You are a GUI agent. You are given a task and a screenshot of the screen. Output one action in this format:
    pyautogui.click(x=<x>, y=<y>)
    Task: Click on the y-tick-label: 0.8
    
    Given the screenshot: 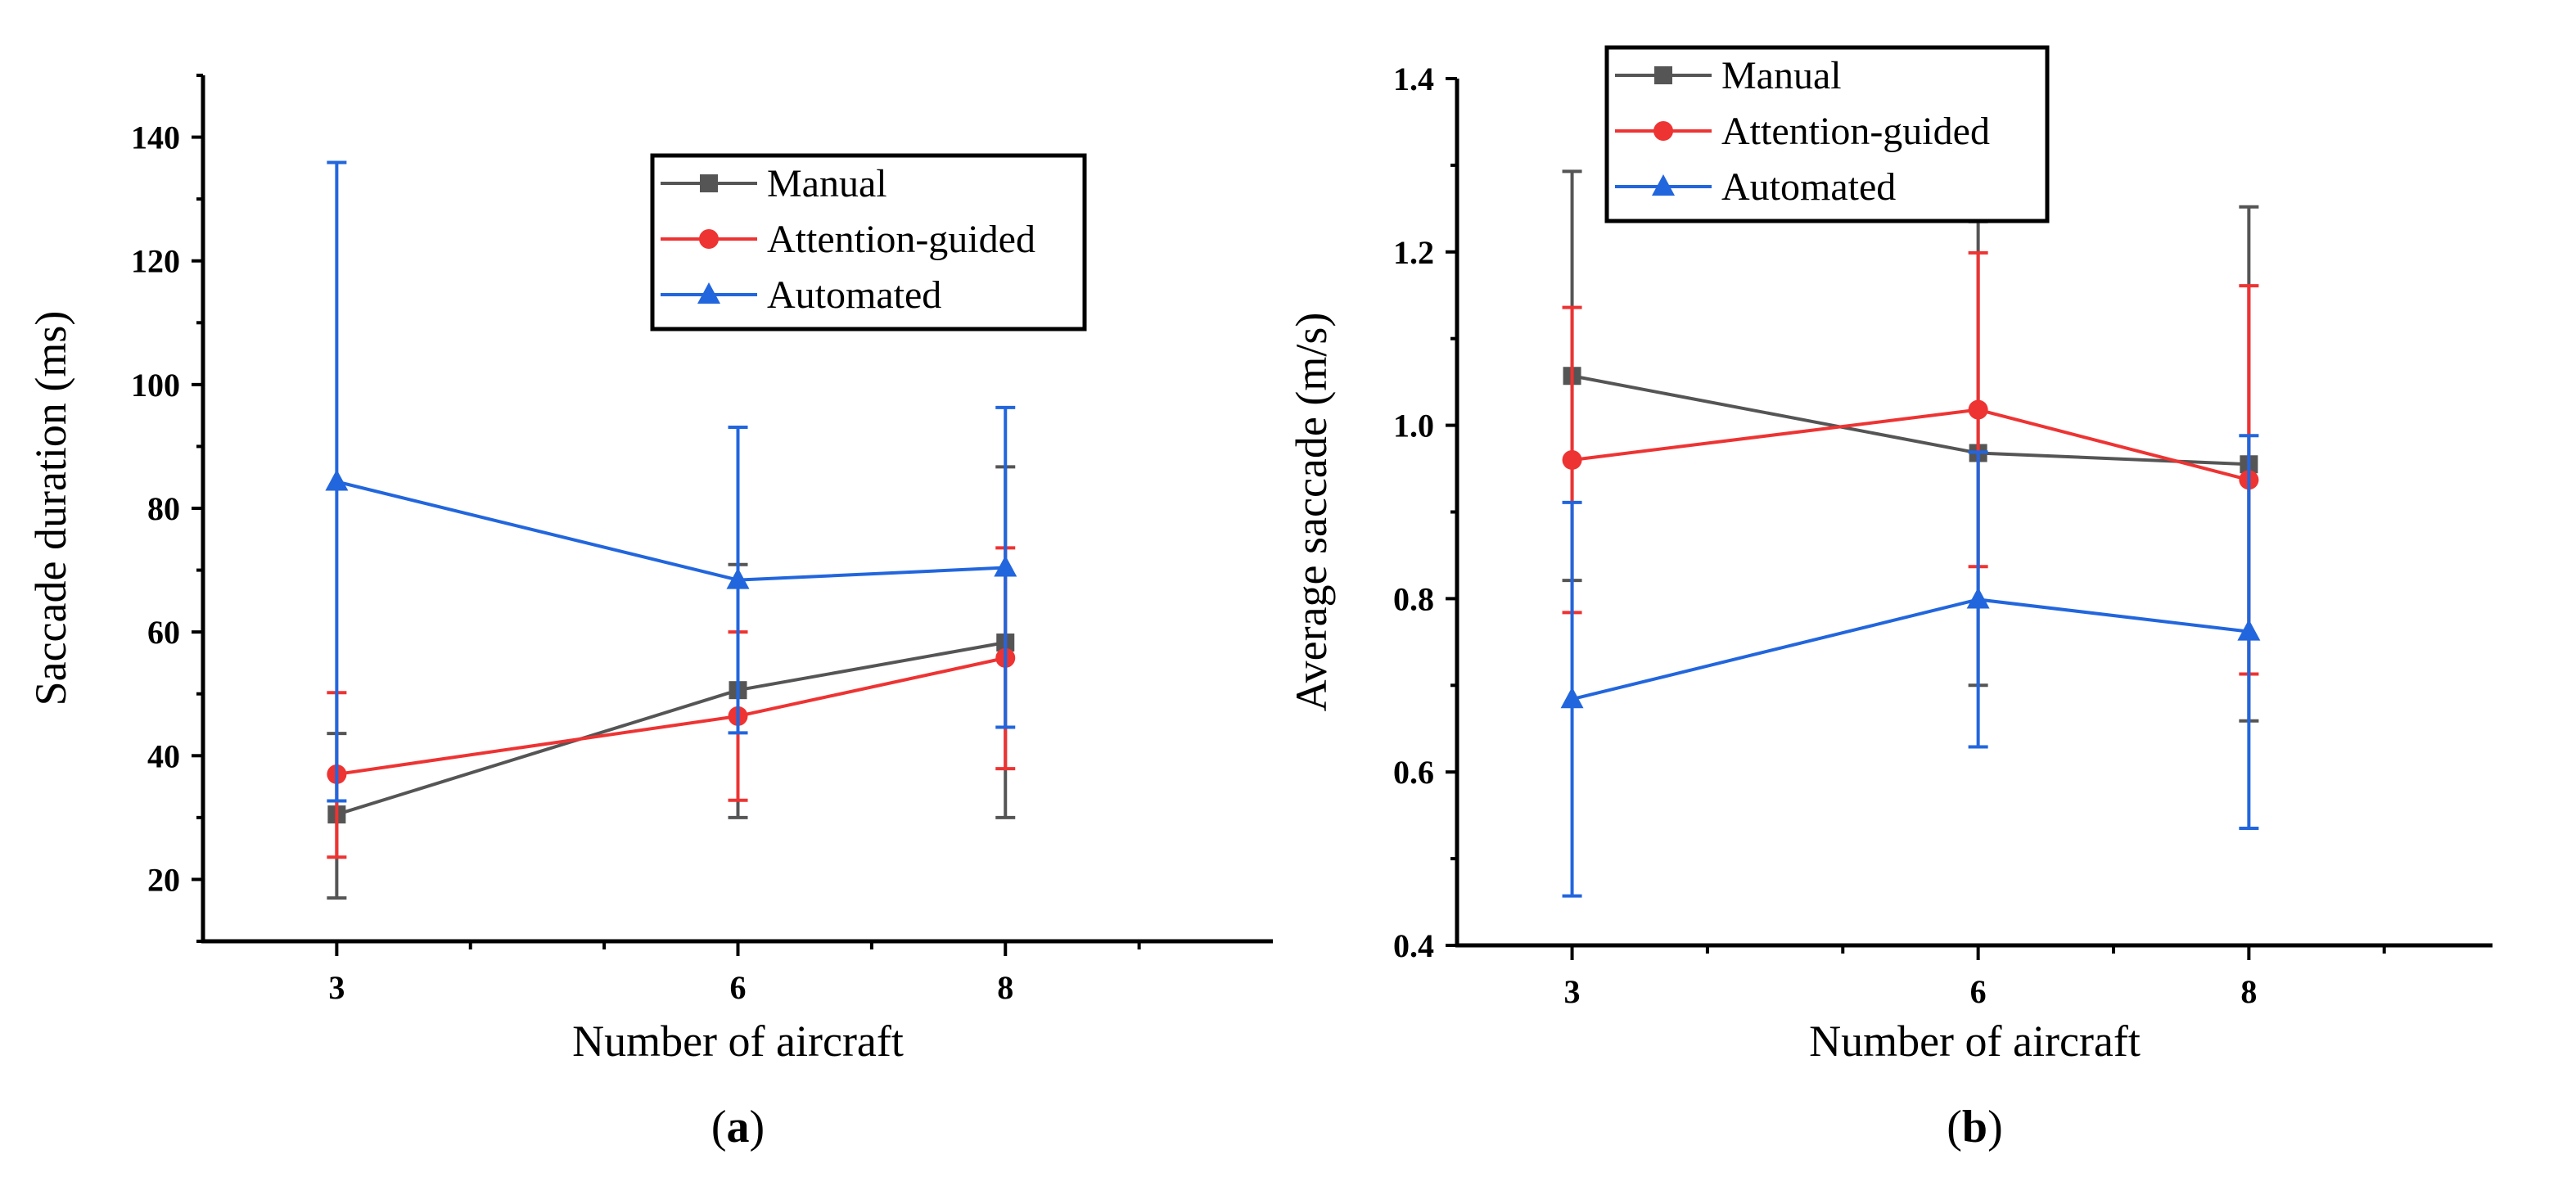 What is the action you would take?
    pyautogui.click(x=1413, y=598)
    